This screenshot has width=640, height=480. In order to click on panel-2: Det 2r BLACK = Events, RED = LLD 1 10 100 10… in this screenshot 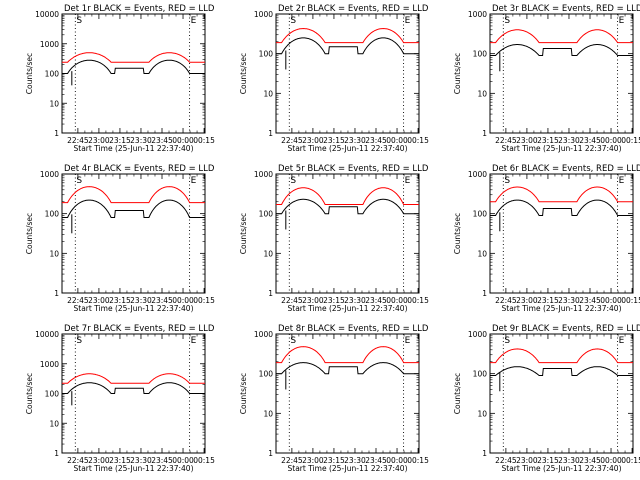, I will do `click(334, 78)`.